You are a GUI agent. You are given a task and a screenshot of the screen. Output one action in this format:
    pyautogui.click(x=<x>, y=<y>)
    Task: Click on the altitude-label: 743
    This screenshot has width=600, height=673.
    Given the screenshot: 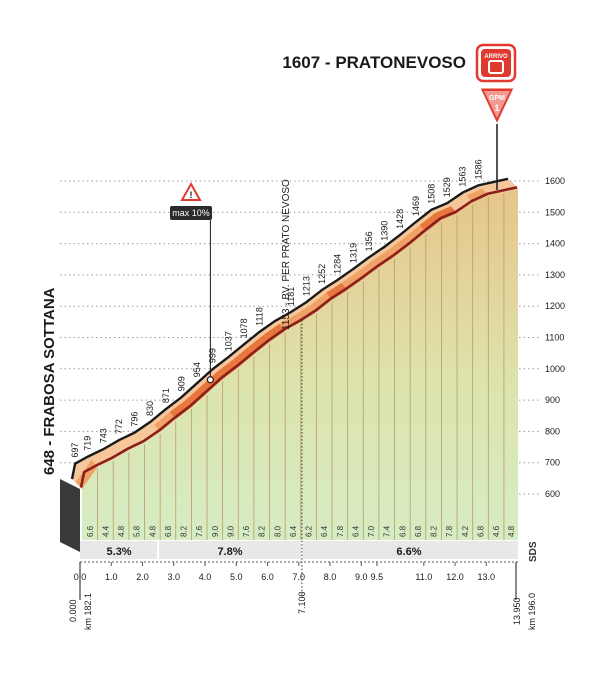 What is the action you would take?
    pyautogui.click(x=103, y=435)
    